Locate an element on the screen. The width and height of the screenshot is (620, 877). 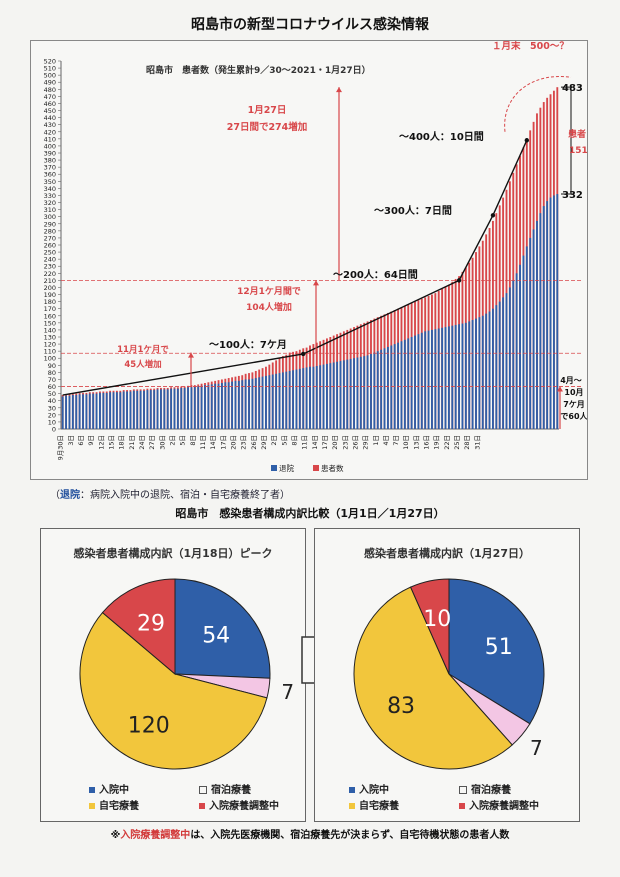
patients-count-label: 151 is located at coordinates (578, 151).